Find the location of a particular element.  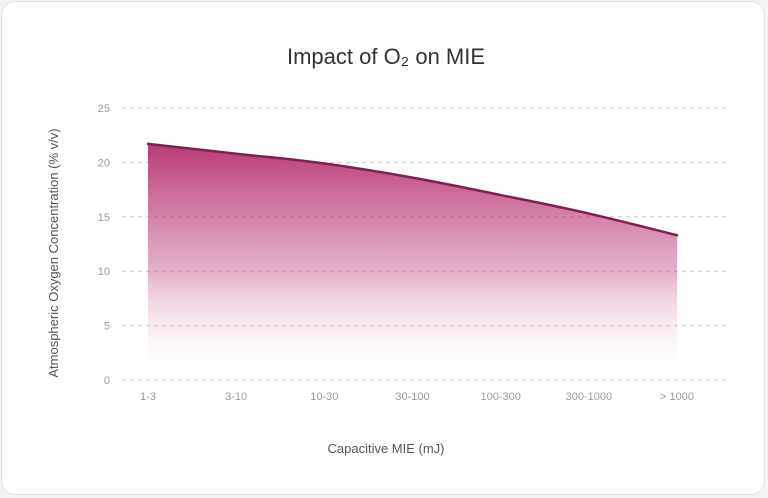

x-tick-label: 100-300 is located at coordinates (500, 397).